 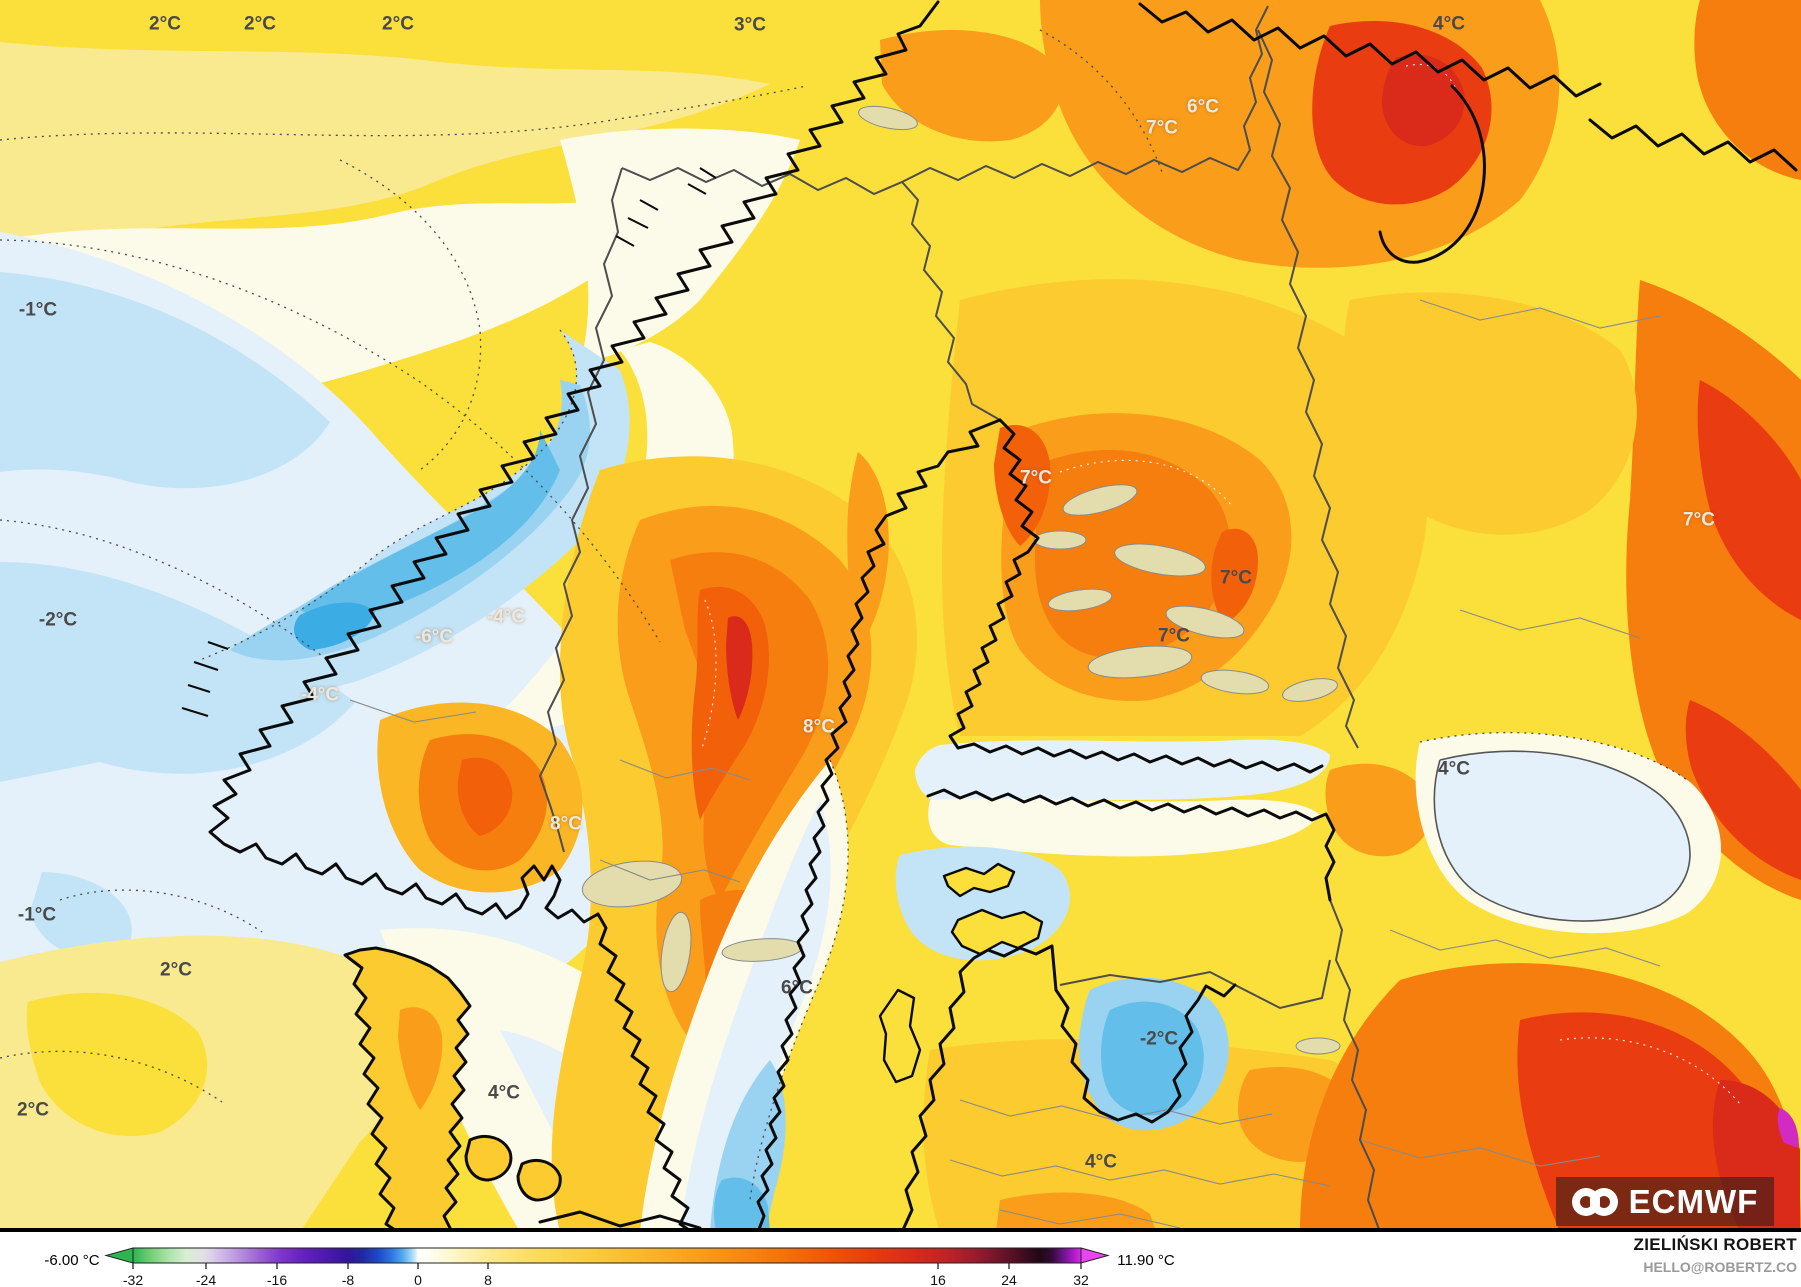 I want to click on gulf-of-finland-south-extra, so click(x=620, y=1220).